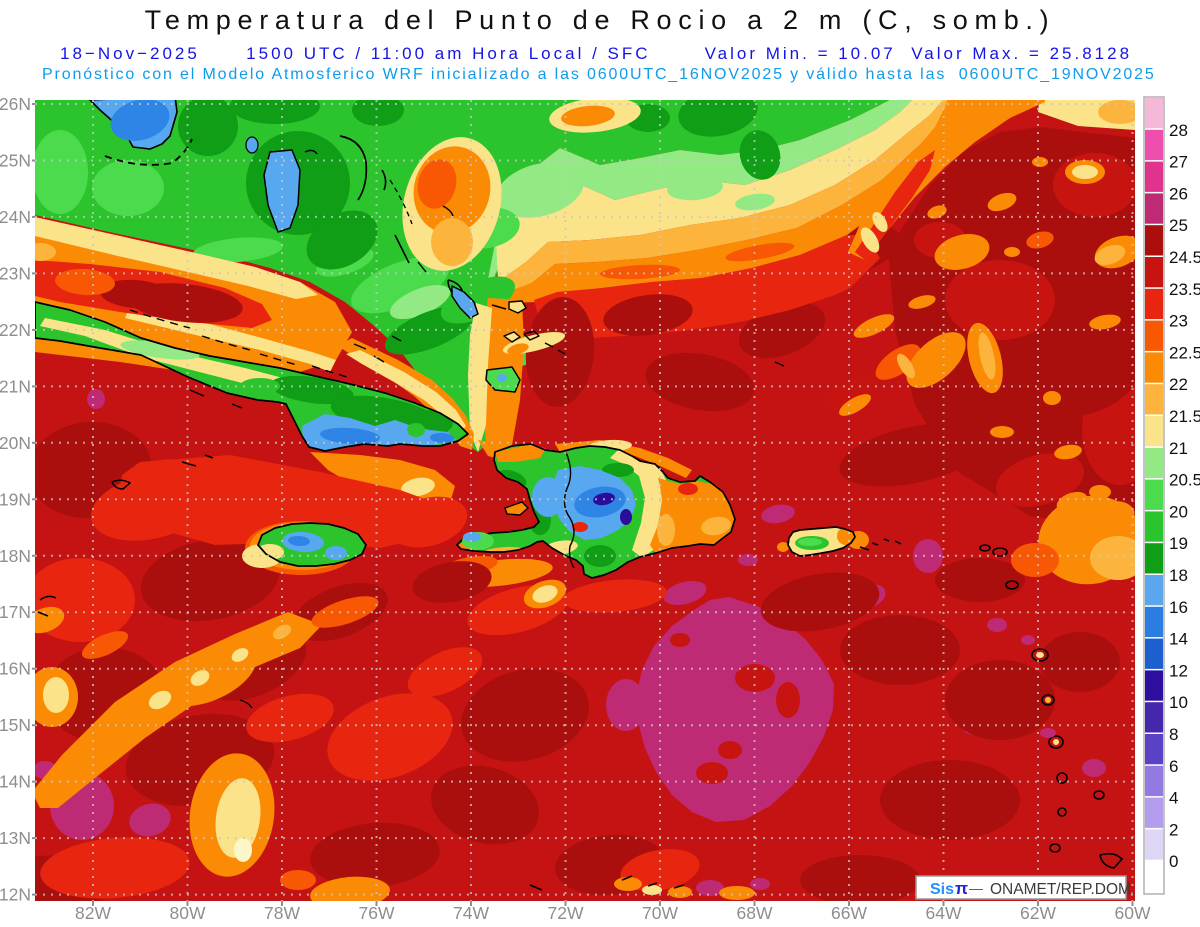 The height and width of the screenshot is (927, 1200). I want to click on svg-text: 6, so click(1173, 766).